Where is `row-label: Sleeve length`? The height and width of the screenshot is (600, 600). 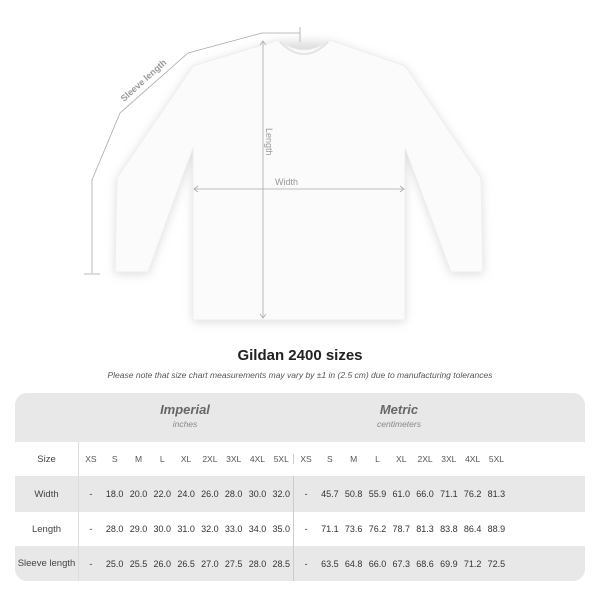
row-label: Sleeve length is located at coordinates (47, 563).